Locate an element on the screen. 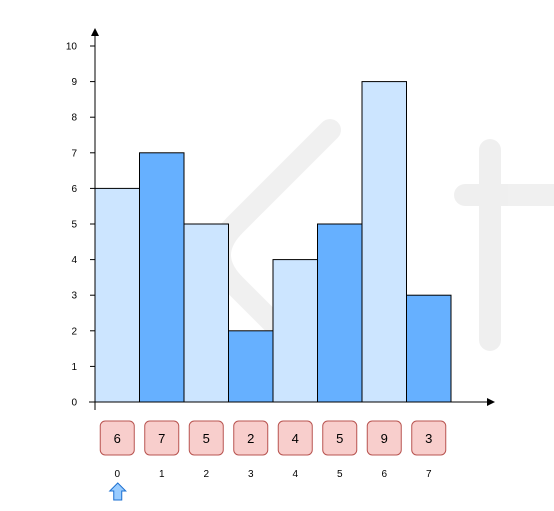 The image size is (554, 511). y-tick-label-7: 7 is located at coordinates (74, 153).